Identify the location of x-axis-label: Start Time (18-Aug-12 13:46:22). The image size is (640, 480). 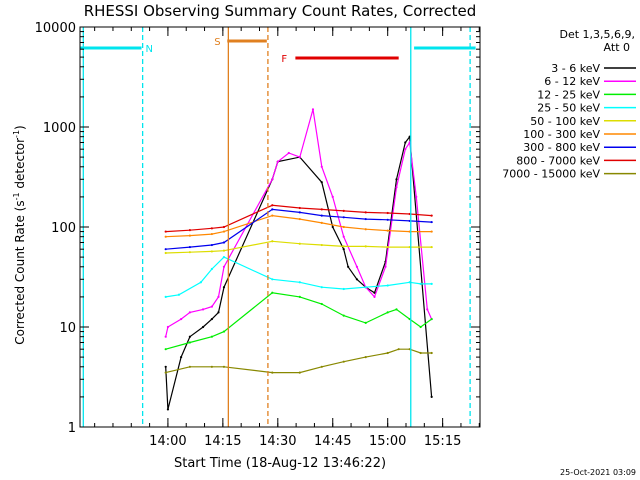
(280, 463).